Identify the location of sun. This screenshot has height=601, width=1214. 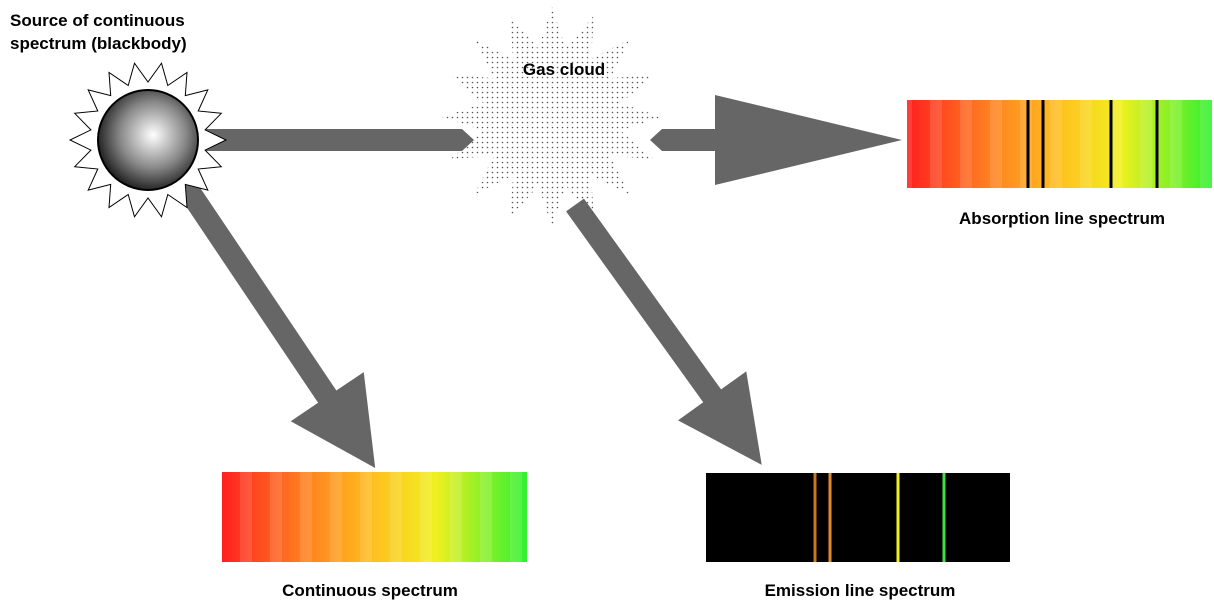
(148, 140).